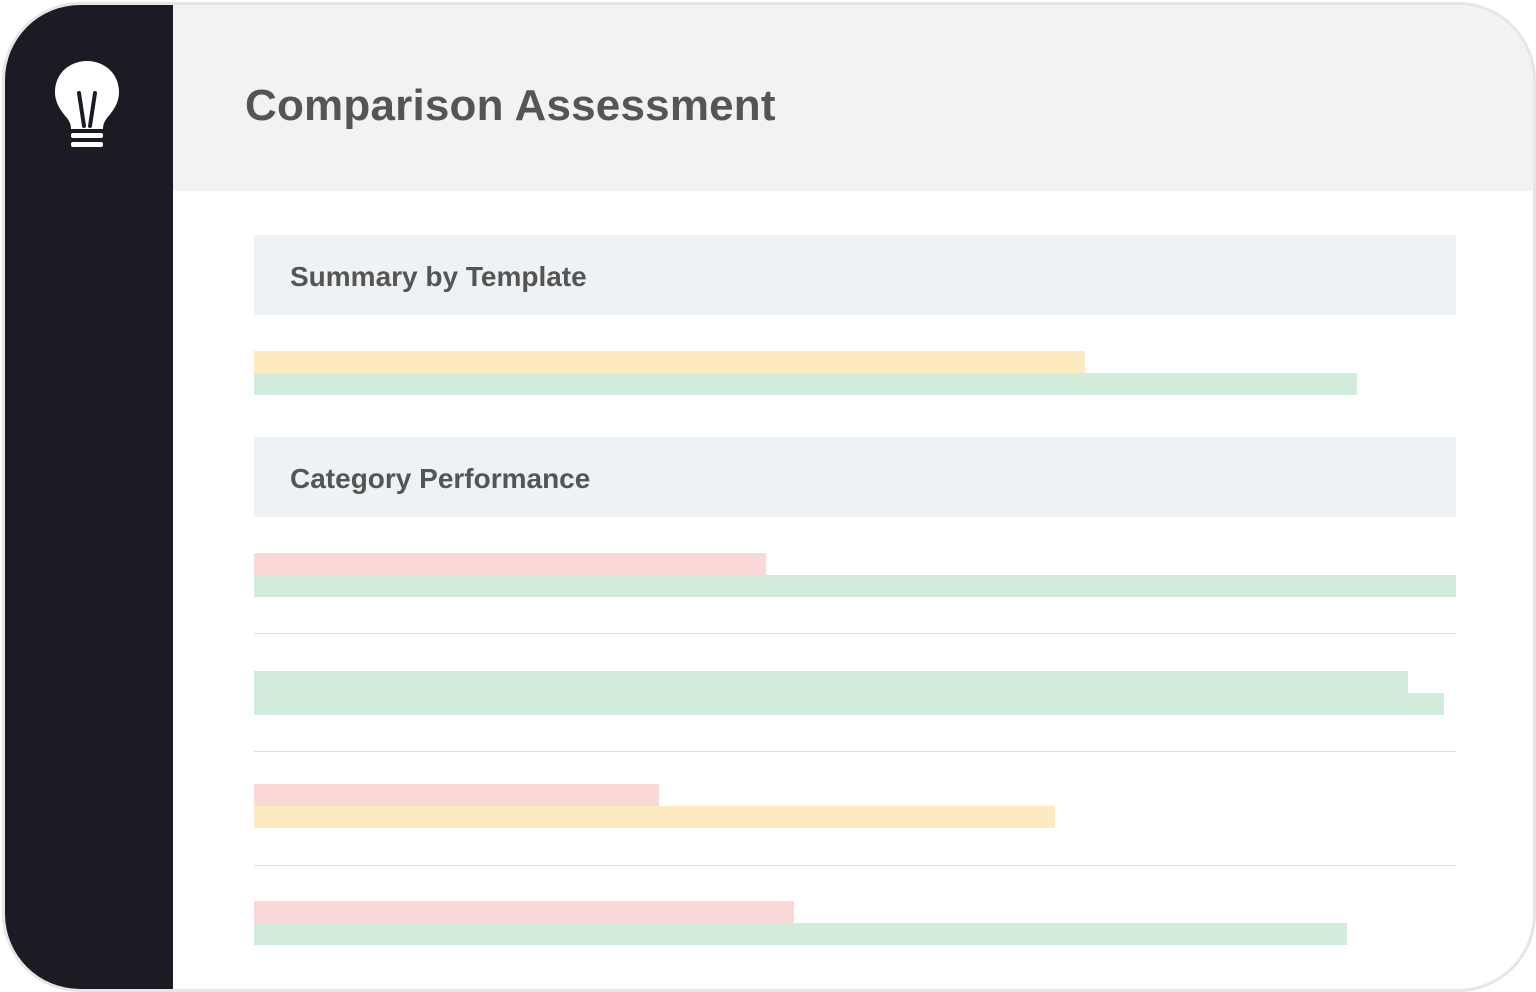 The image size is (1536, 992). What do you see at coordinates (440, 478) in the screenshot?
I see `section-title: Category Performance` at bounding box center [440, 478].